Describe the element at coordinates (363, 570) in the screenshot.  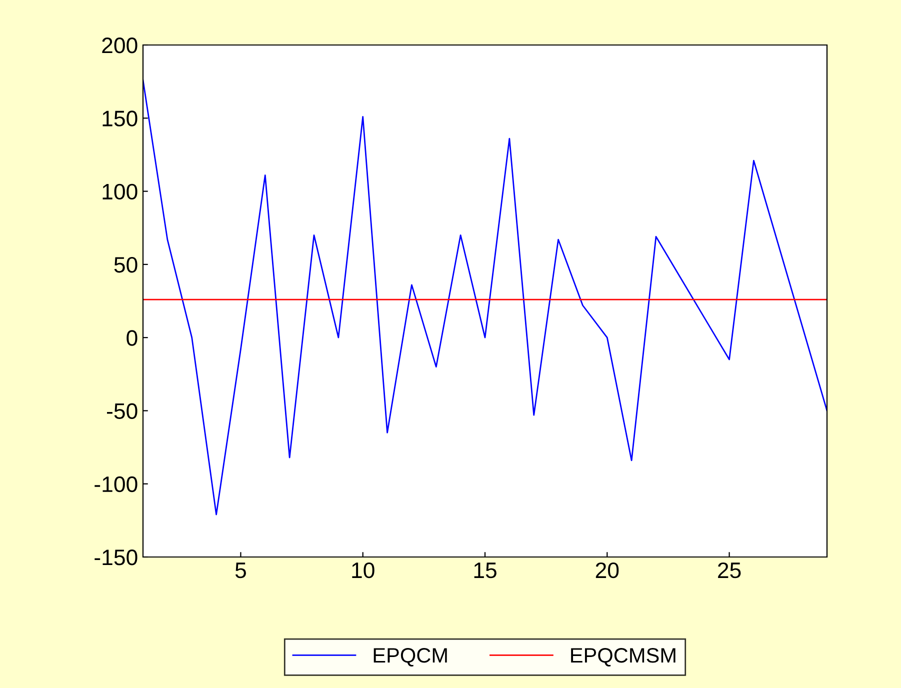
I see `x-tick-label: 10` at that location.